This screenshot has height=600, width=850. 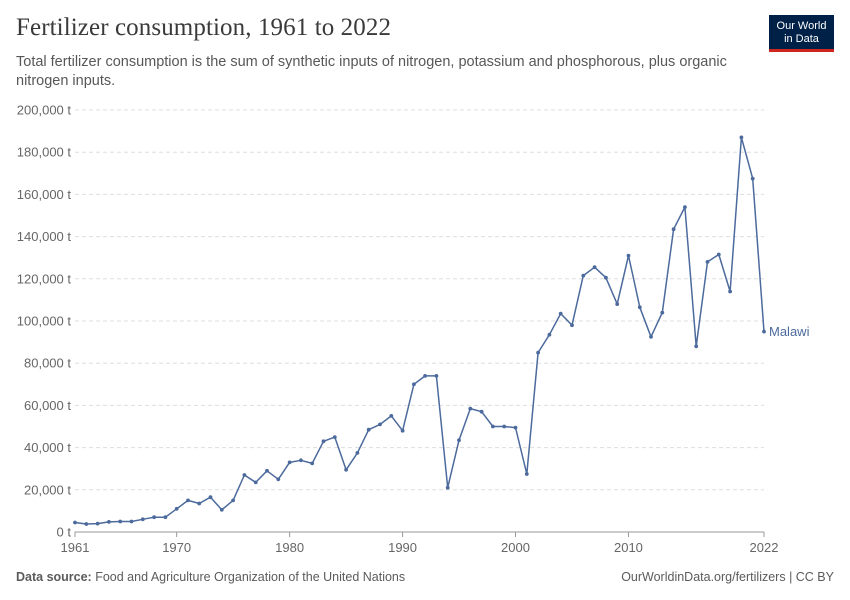 What do you see at coordinates (420, 543) in the screenshot?
I see `x-axis: 1961 1970 1980 1990 2000 2010 2022` at bounding box center [420, 543].